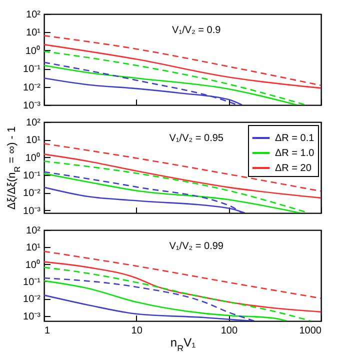 Image resolution: width=355 pixels, height=355 pixels. Describe the element at coordinates (196, 138) in the screenshot. I see `annotation: V₁/V₂ = 0.95` at that location.